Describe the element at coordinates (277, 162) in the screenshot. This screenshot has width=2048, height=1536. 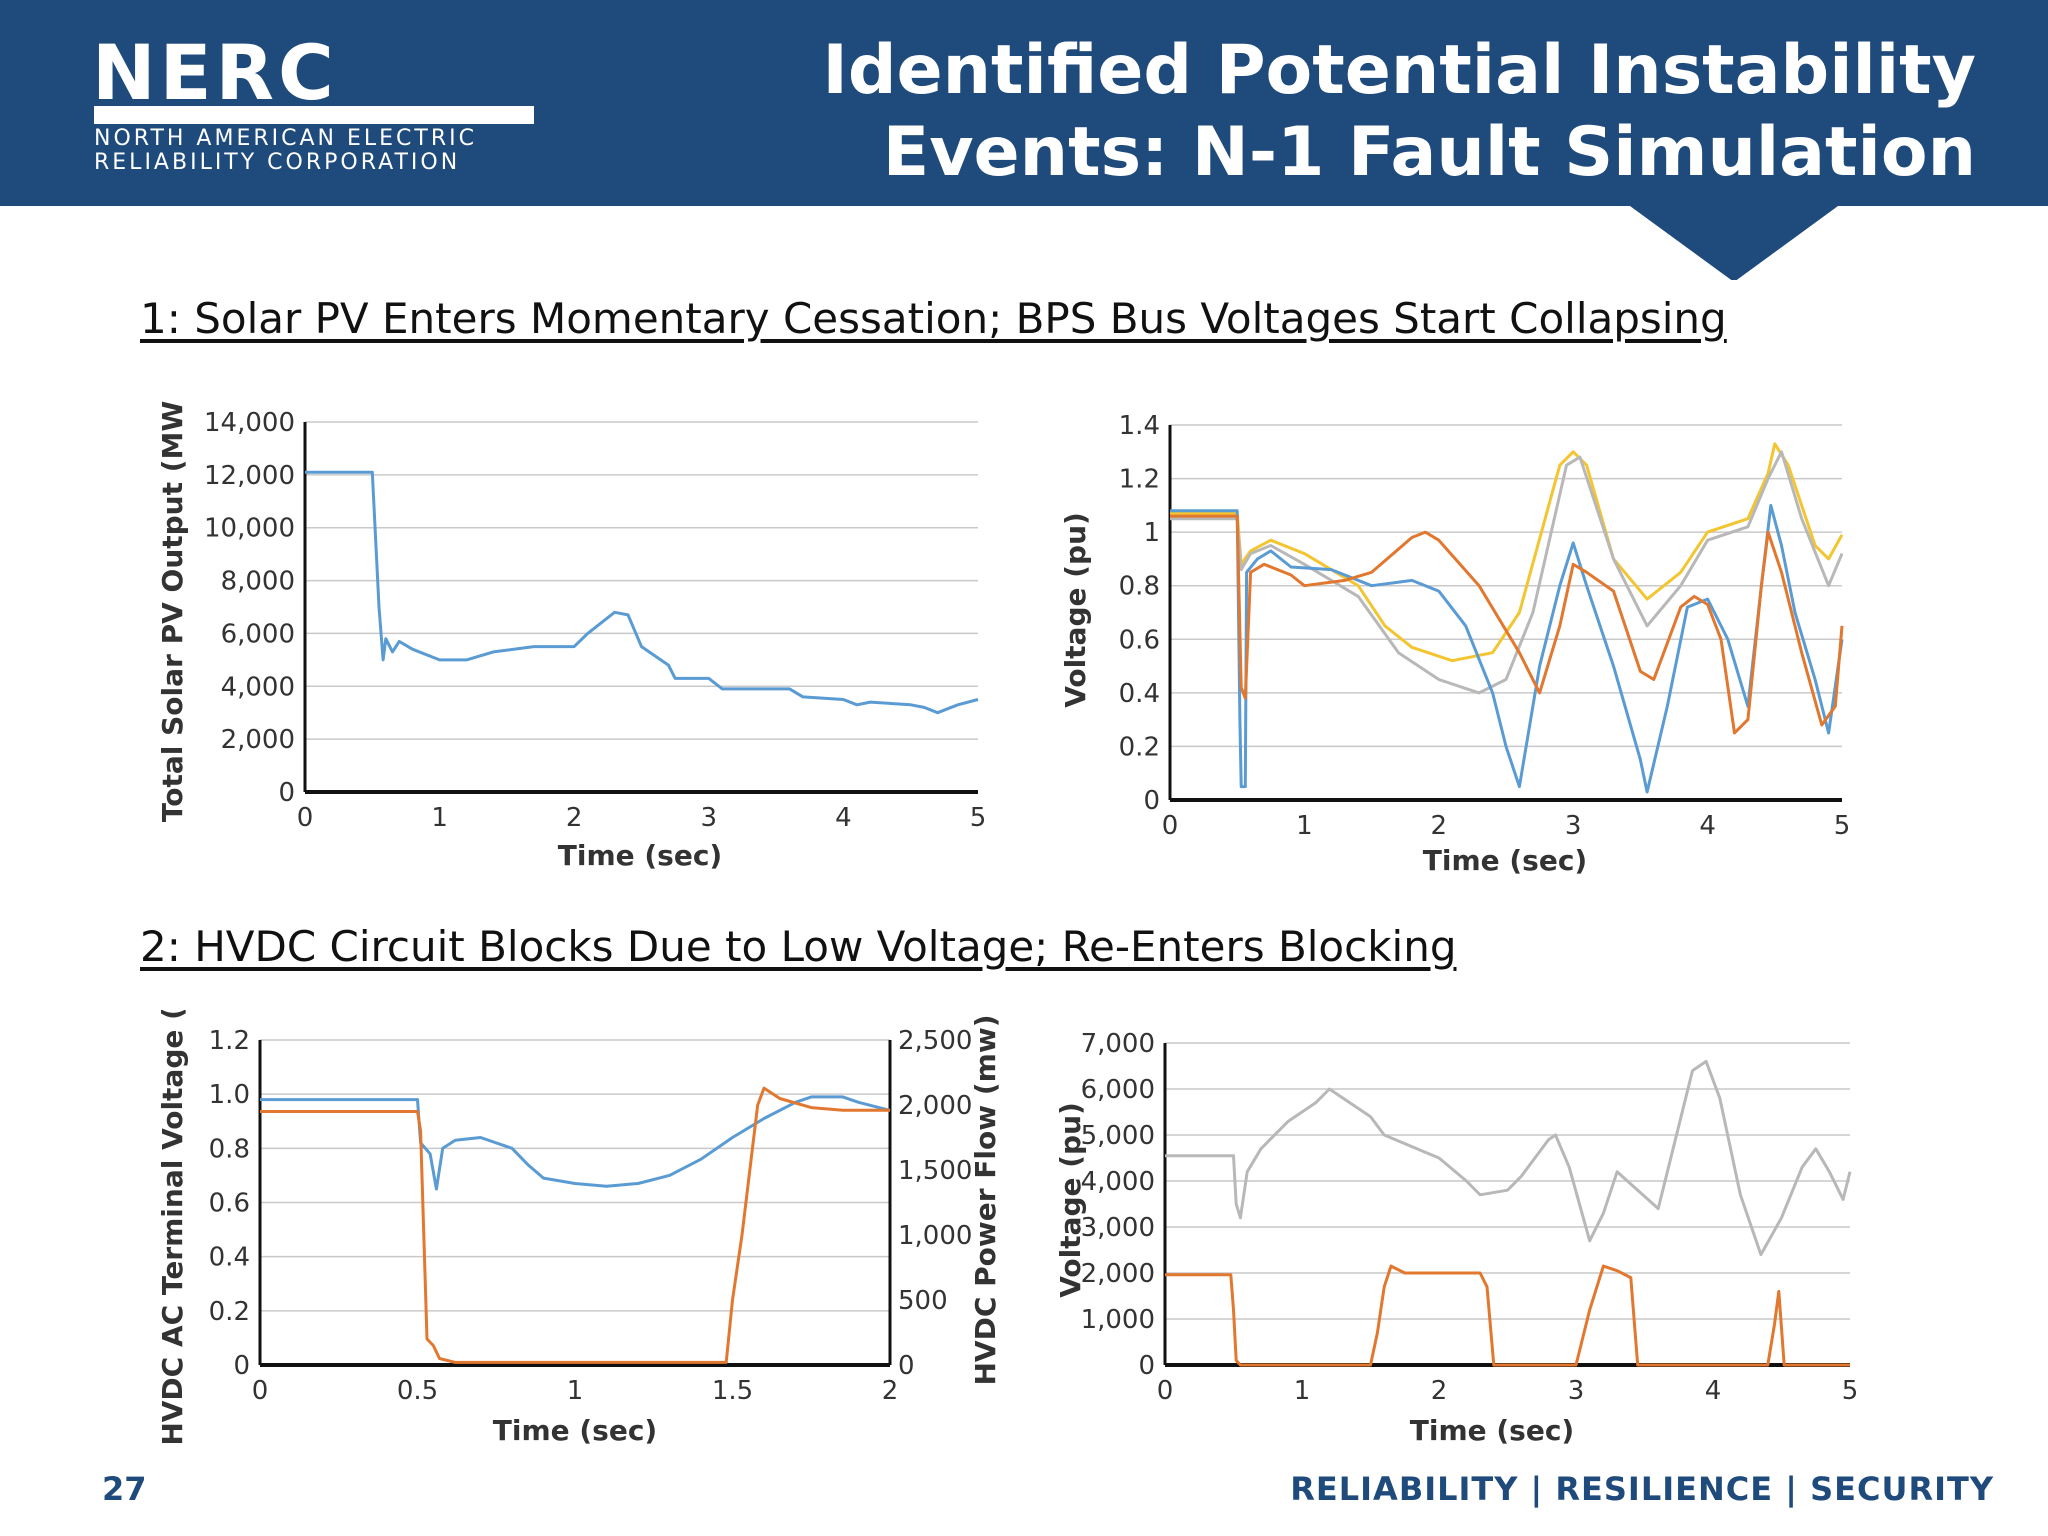
I see `nerc-logo-subtitle-2: RELIABILITY CORPORATION` at that location.